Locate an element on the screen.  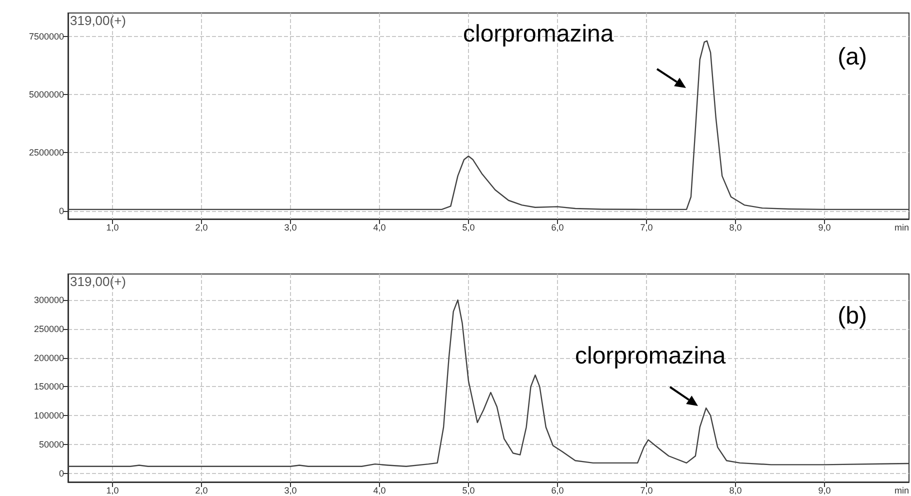
y-tick-label: 300000 is located at coordinates (49, 300).